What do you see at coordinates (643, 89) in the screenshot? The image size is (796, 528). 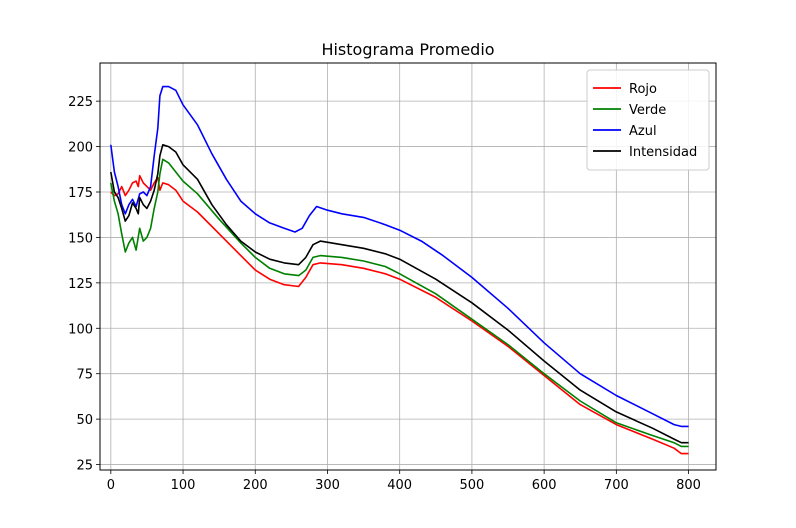 I see `legend-label-rojo: Rojo` at bounding box center [643, 89].